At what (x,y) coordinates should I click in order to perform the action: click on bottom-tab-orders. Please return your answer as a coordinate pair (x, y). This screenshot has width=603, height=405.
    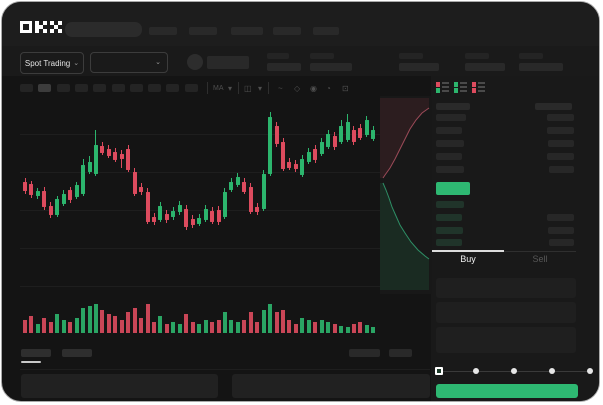
    Looking at the image, I should click on (36, 353).